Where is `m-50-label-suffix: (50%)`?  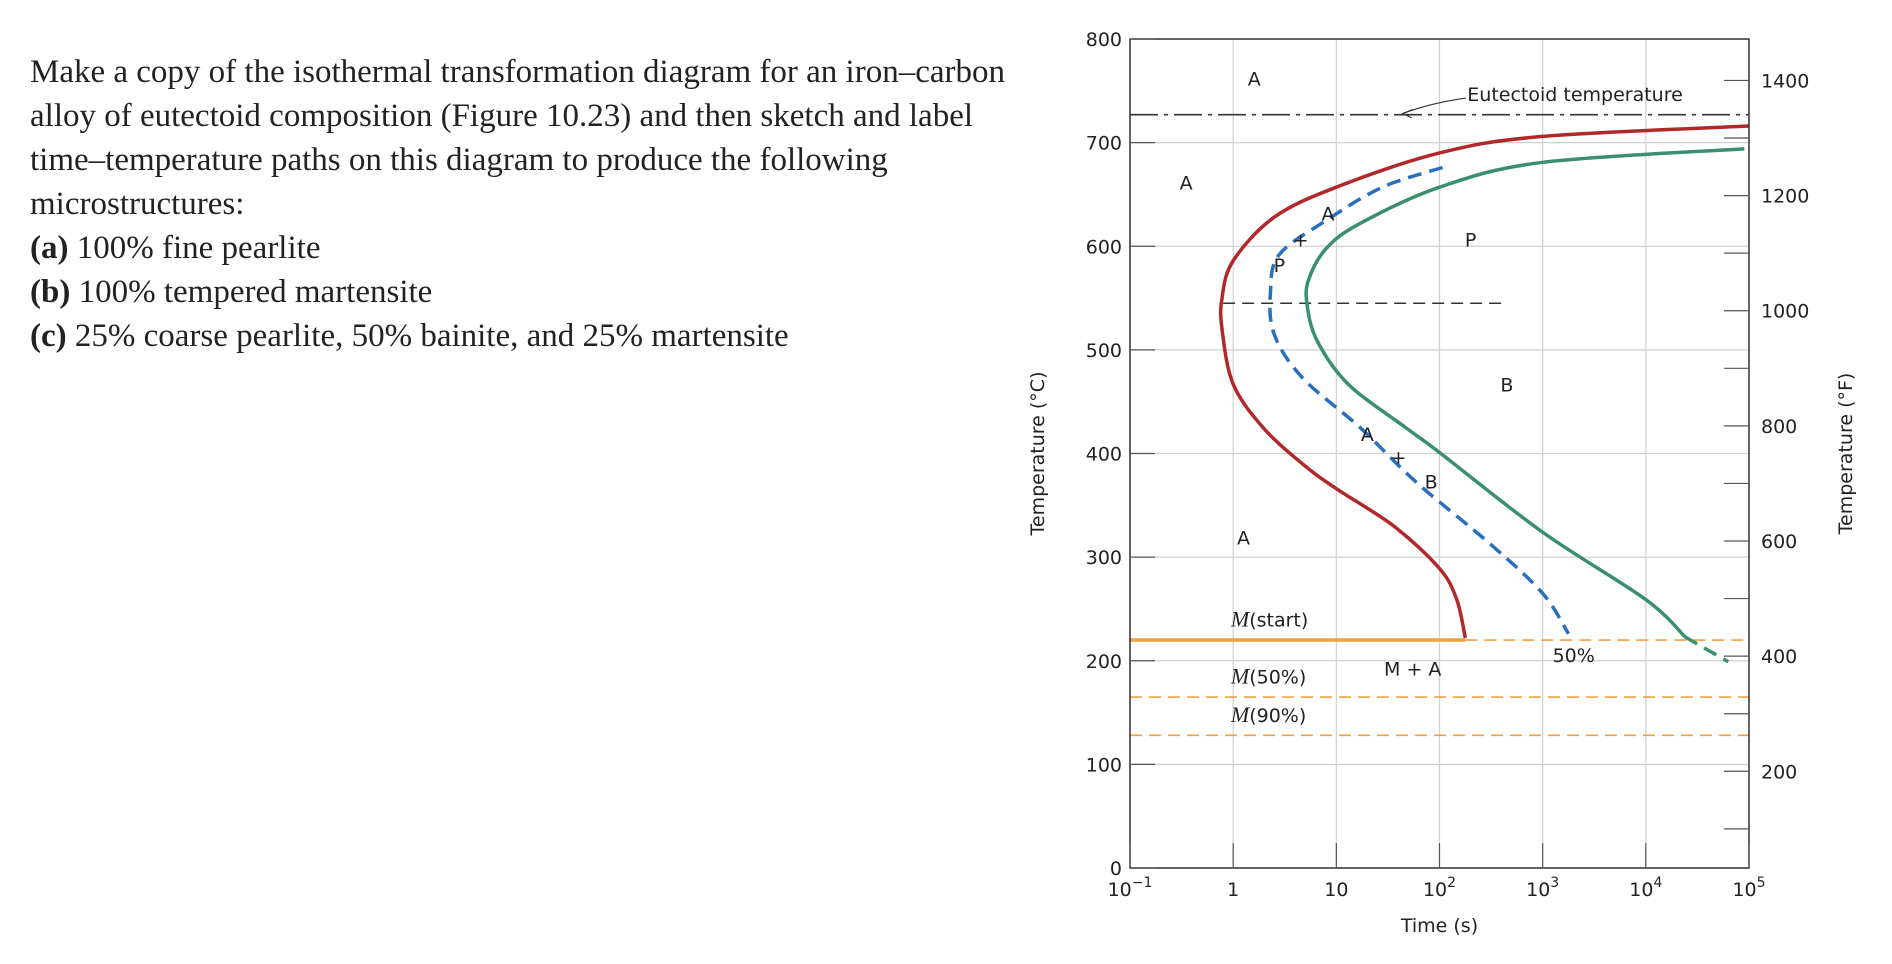 m-50-label-suffix: (50%) is located at coordinates (1277, 678).